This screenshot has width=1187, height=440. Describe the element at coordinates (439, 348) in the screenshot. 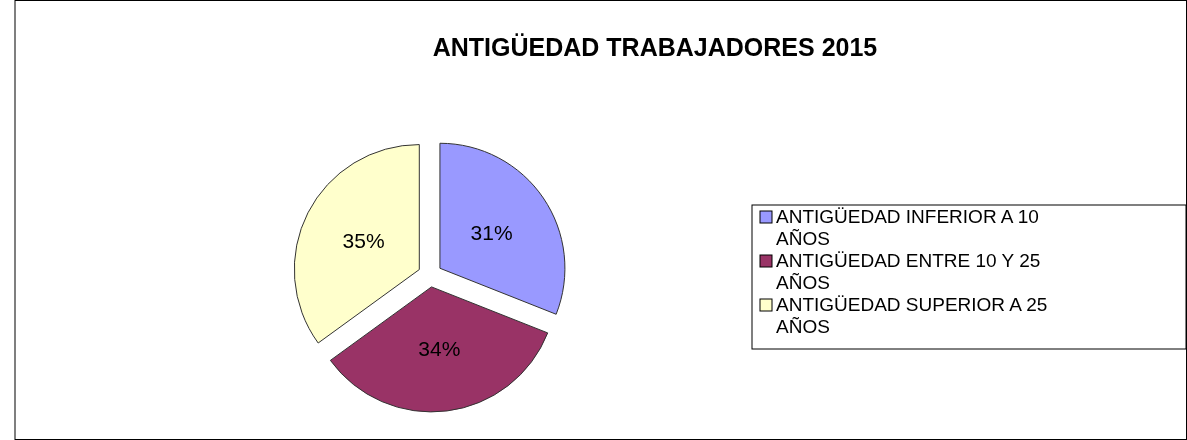

I see `data-label: 34%` at that location.